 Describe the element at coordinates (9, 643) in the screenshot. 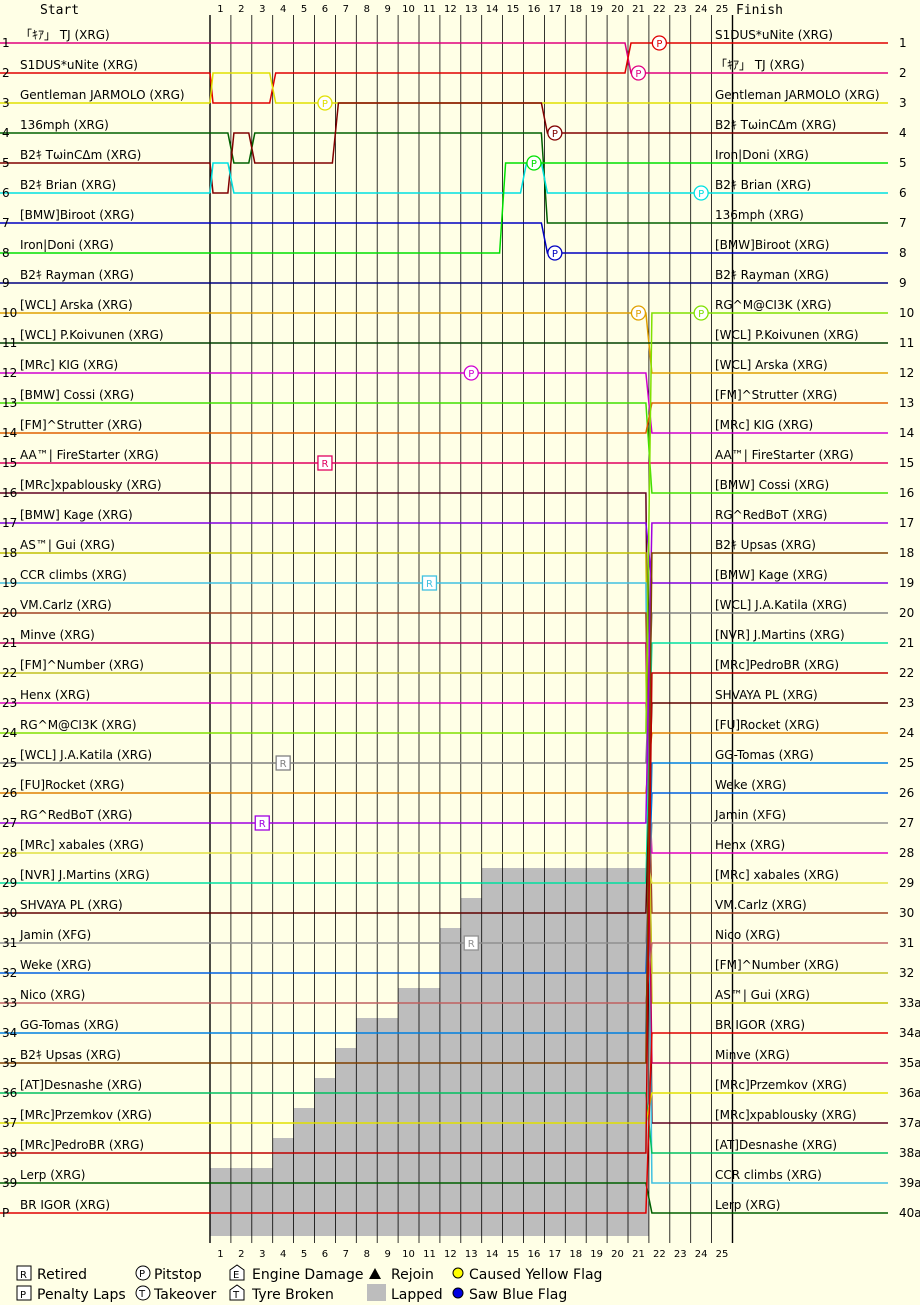

I see `start-position-number: 21` at that location.